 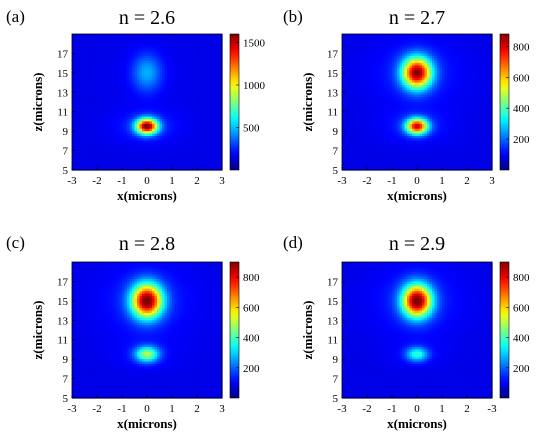 I want to click on panel-label: (c), so click(x=15, y=242).